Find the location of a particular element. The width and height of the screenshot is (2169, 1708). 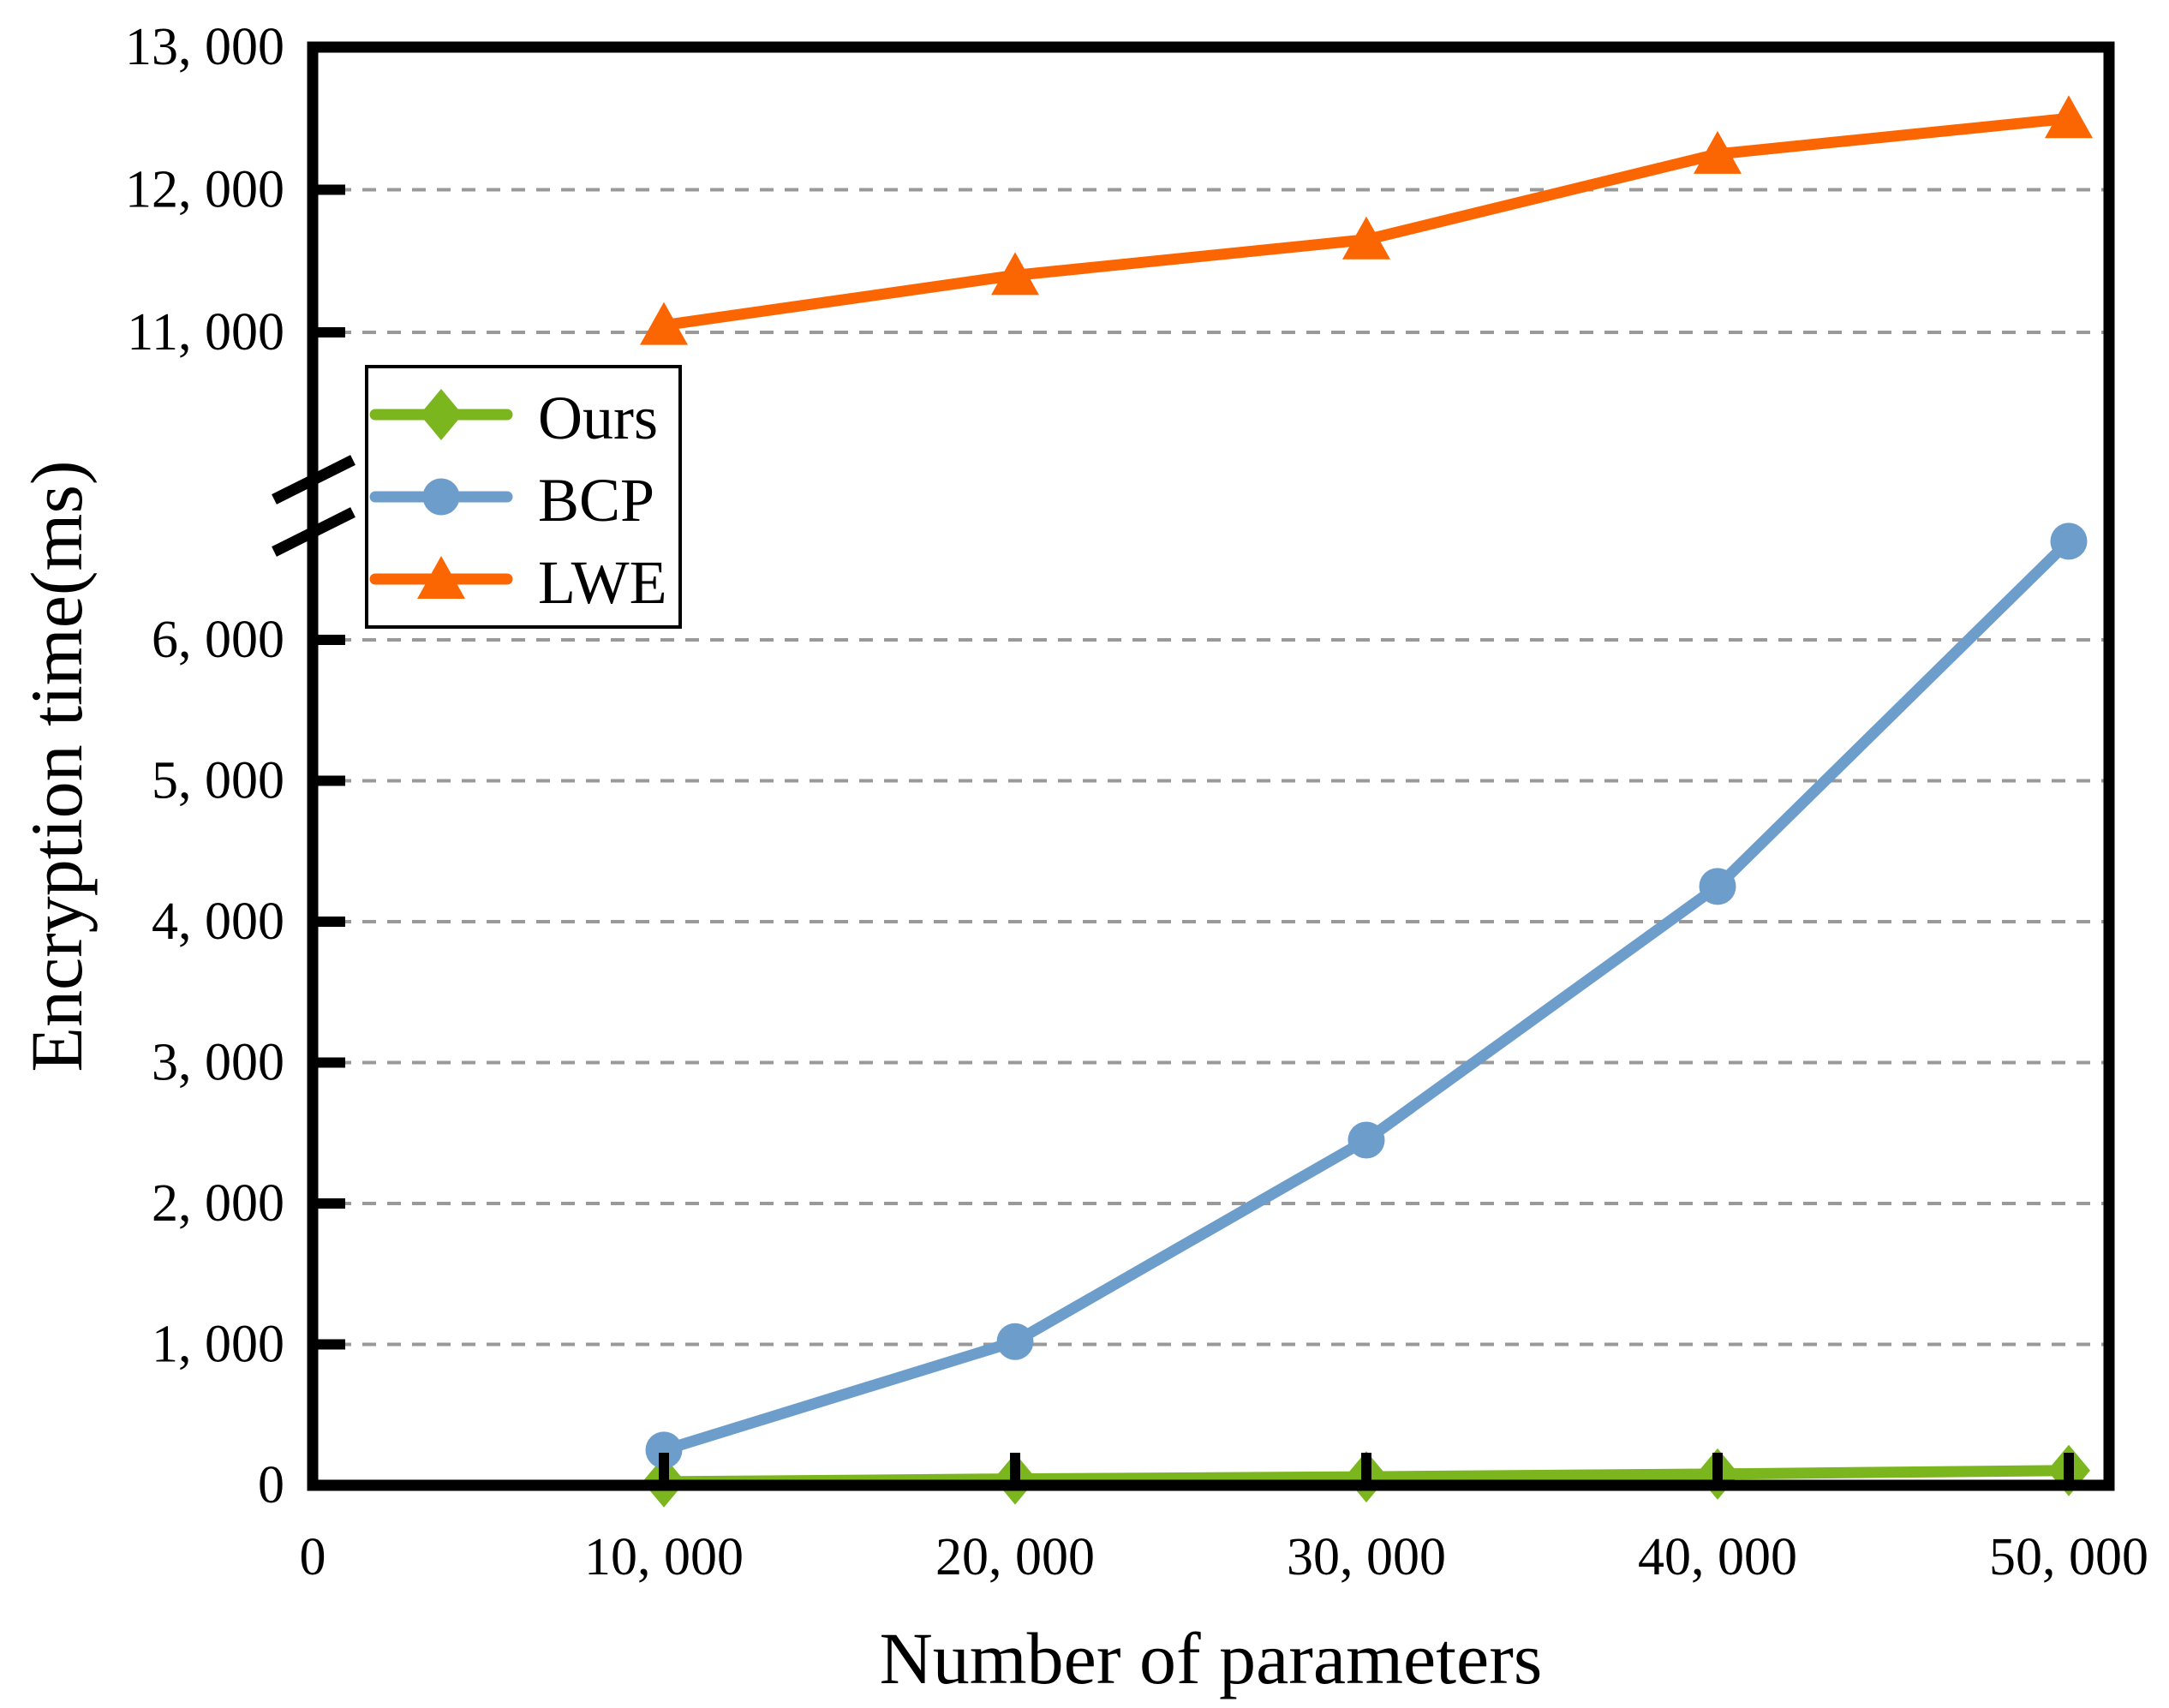

legend-circle-icon is located at coordinates (441, 497).